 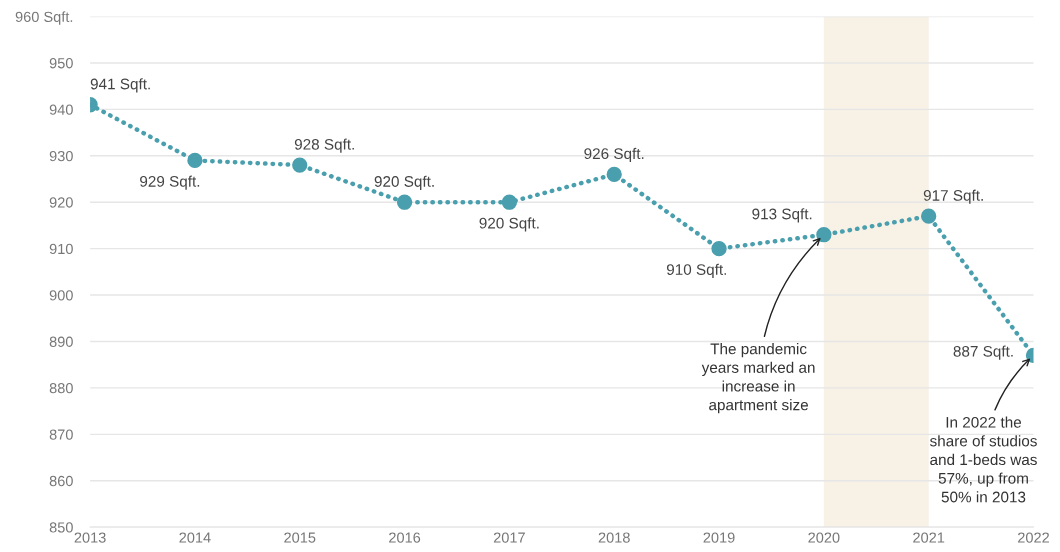 I want to click on annotation: The pandemic years marked an increase in apartment size, so click(x=758, y=378).